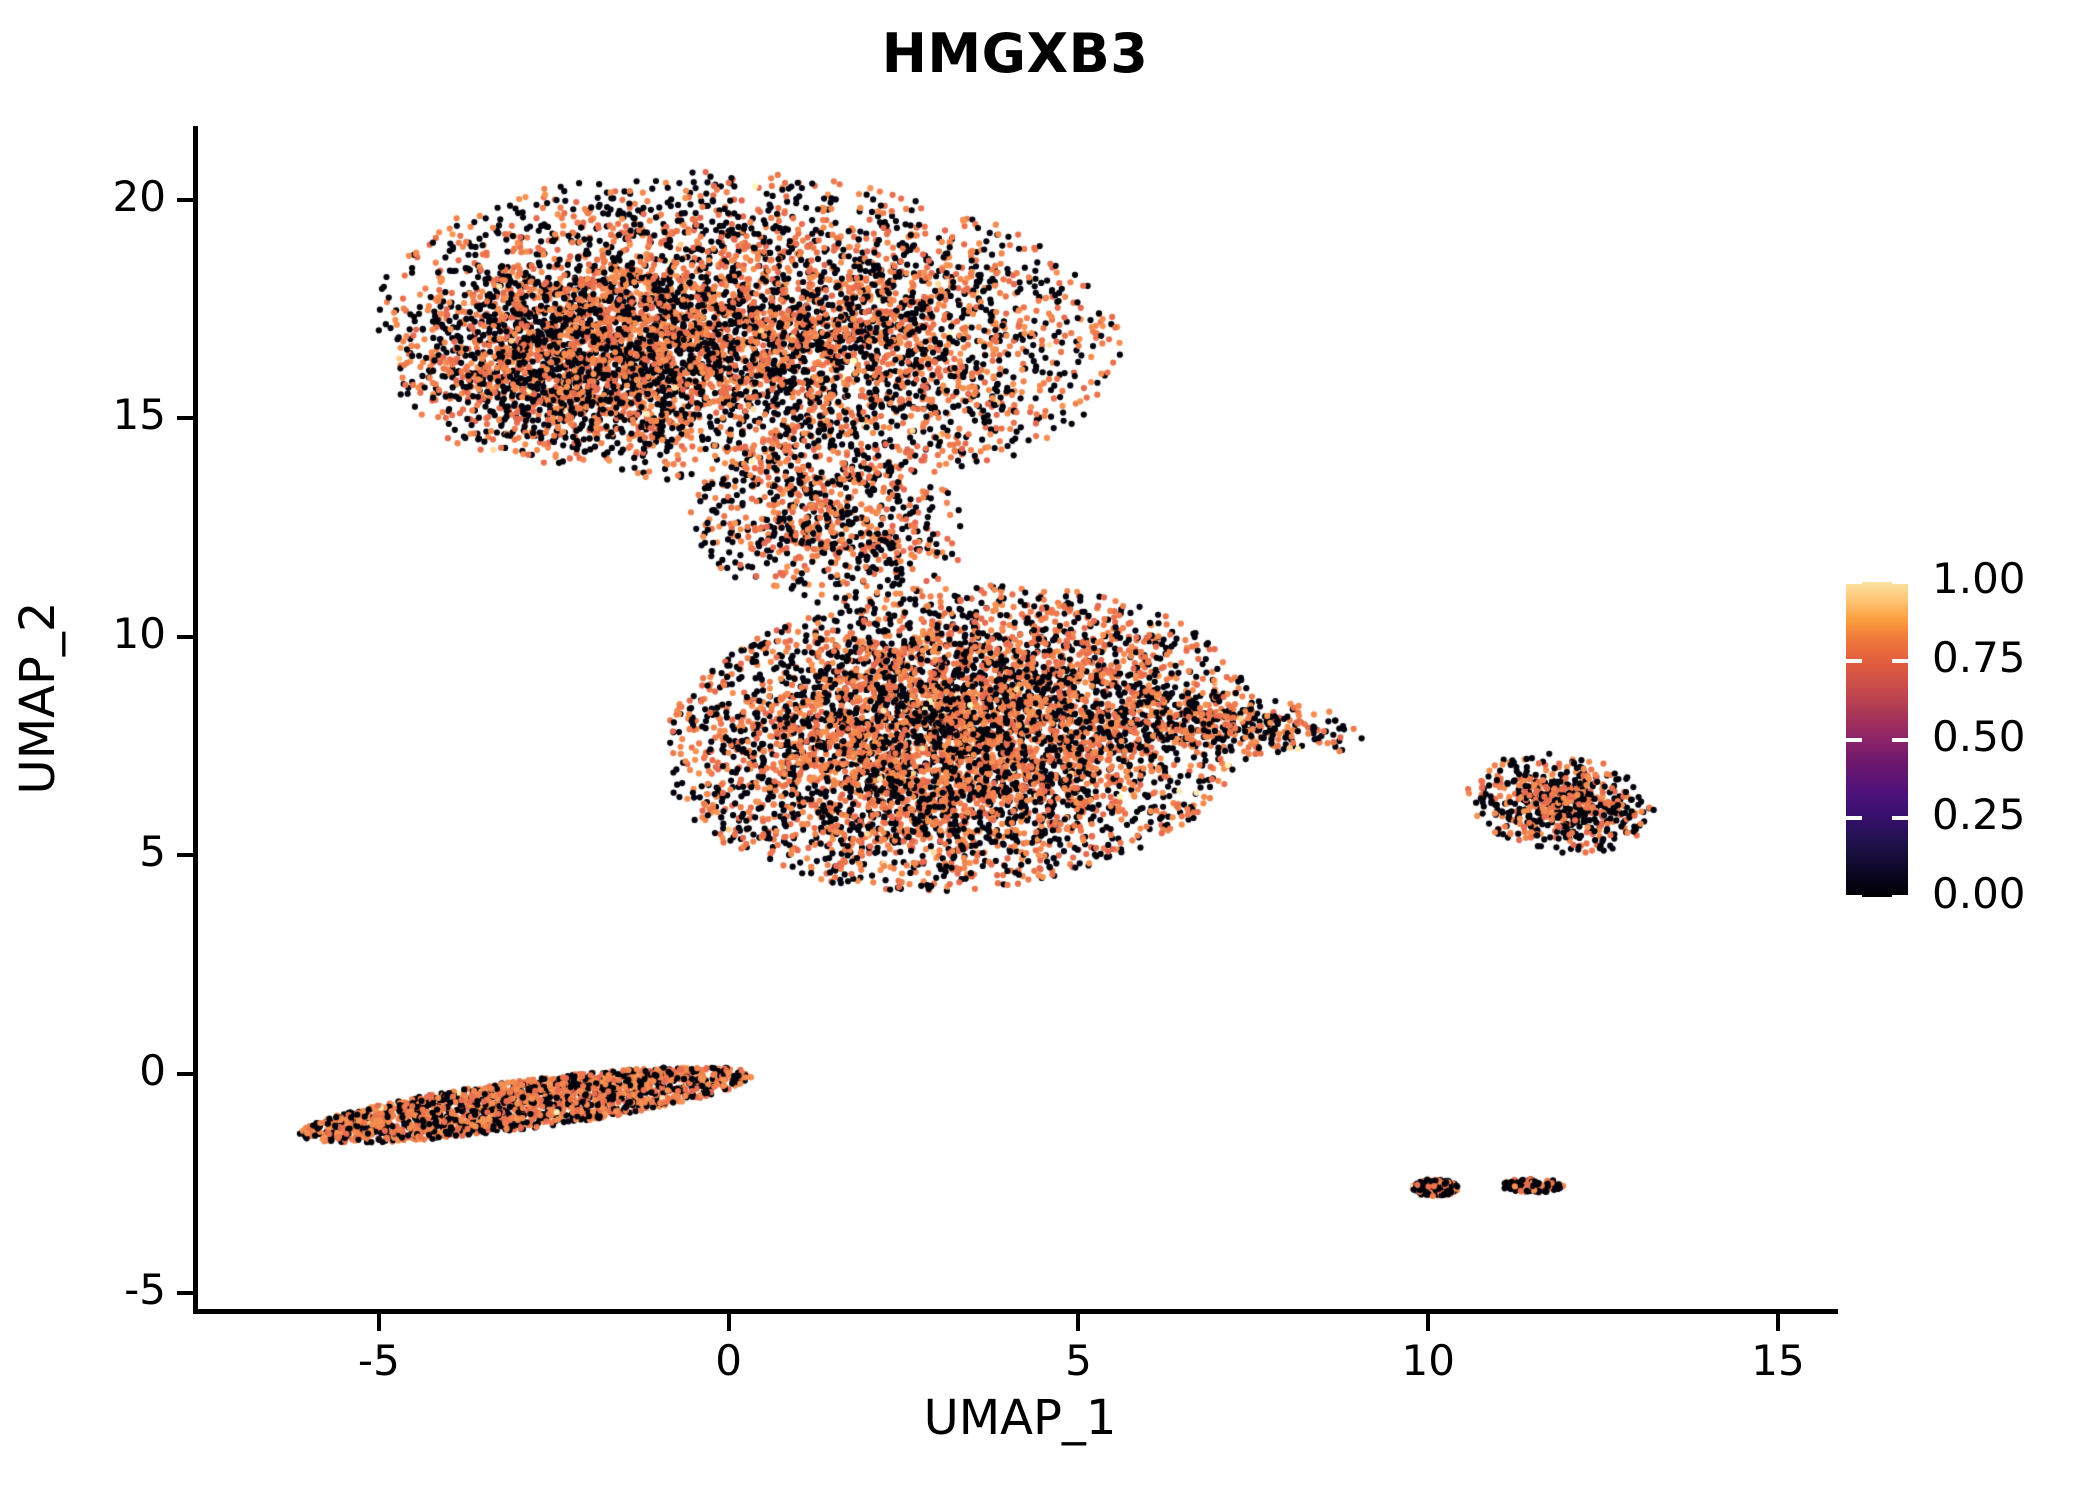  I want to click on colorbar-tick-label: 0.00, so click(1979, 893).